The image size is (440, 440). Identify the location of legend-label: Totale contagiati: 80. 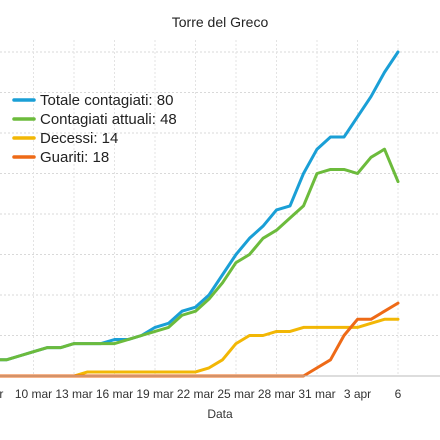
(106, 100).